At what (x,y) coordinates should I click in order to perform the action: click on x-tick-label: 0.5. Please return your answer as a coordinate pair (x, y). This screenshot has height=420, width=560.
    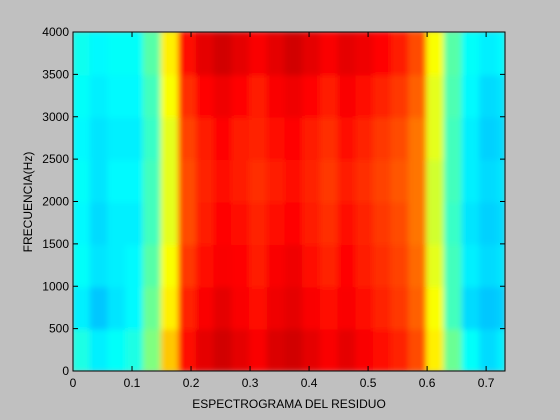
    Looking at the image, I should click on (368, 383).